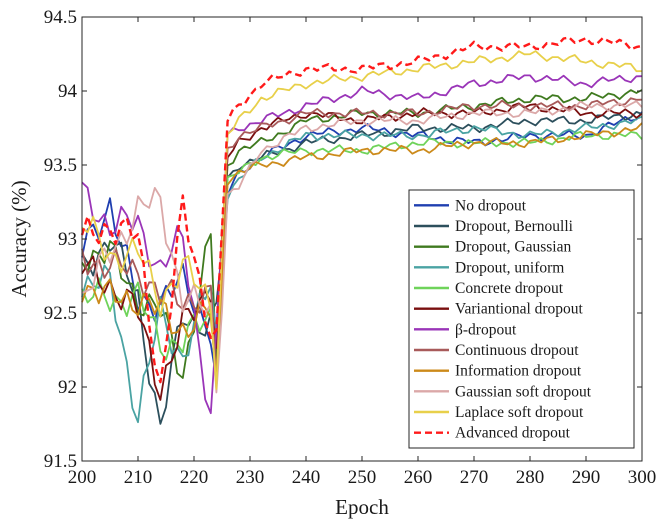 The width and height of the screenshot is (664, 526). I want to click on legend-label: Continuous dropout, so click(517, 350).